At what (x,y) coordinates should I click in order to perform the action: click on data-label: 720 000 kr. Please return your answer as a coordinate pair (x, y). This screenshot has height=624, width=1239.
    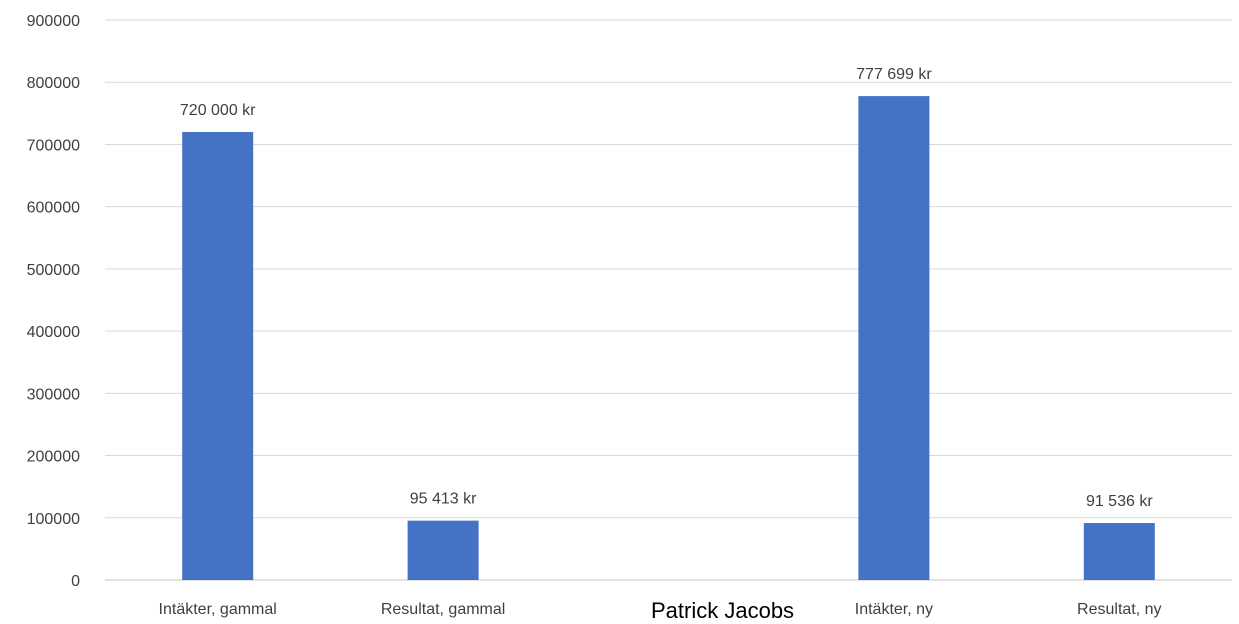
    Looking at the image, I should click on (218, 110).